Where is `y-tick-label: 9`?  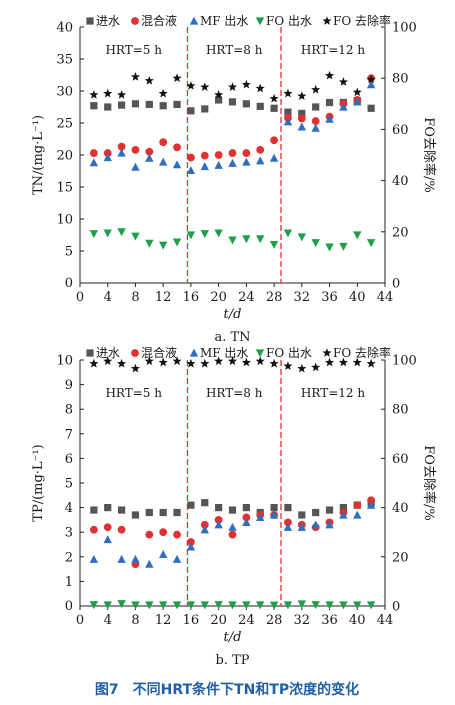
y-tick-label: 9 is located at coordinates (69, 385).